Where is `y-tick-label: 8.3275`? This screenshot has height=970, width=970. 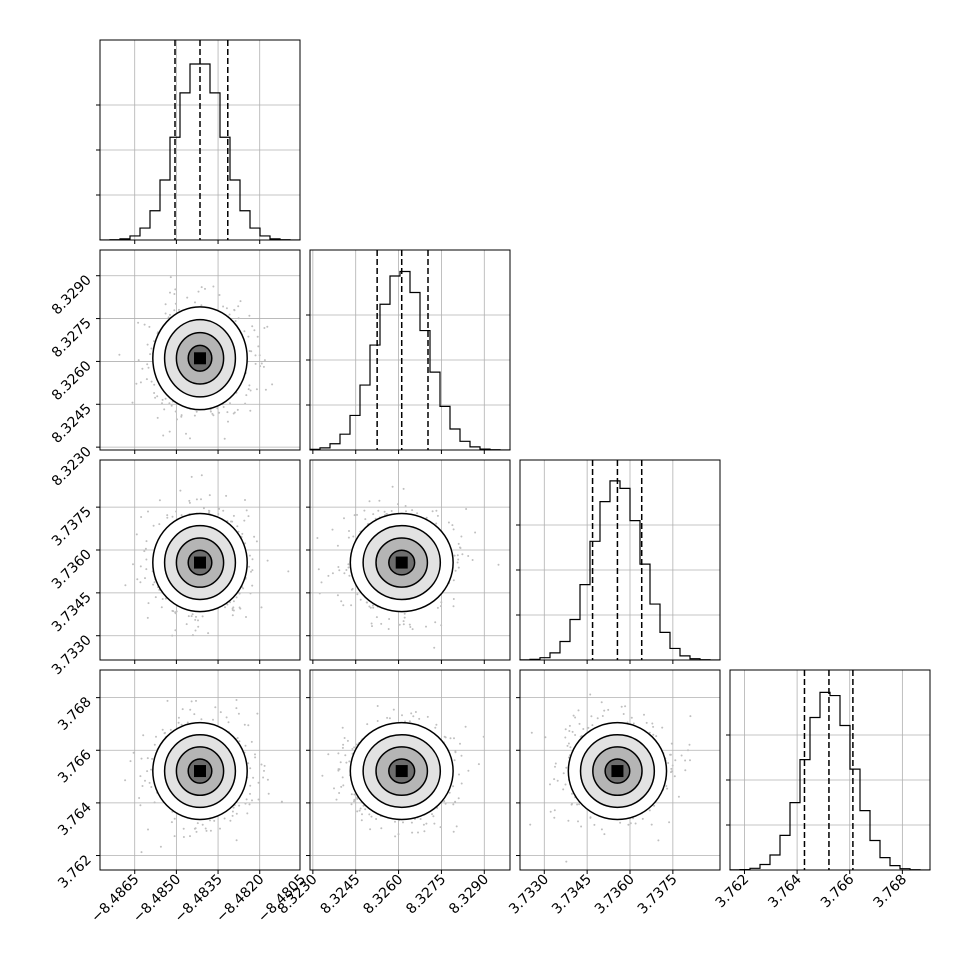 y-tick-label: 8.3275 is located at coordinates (72, 338).